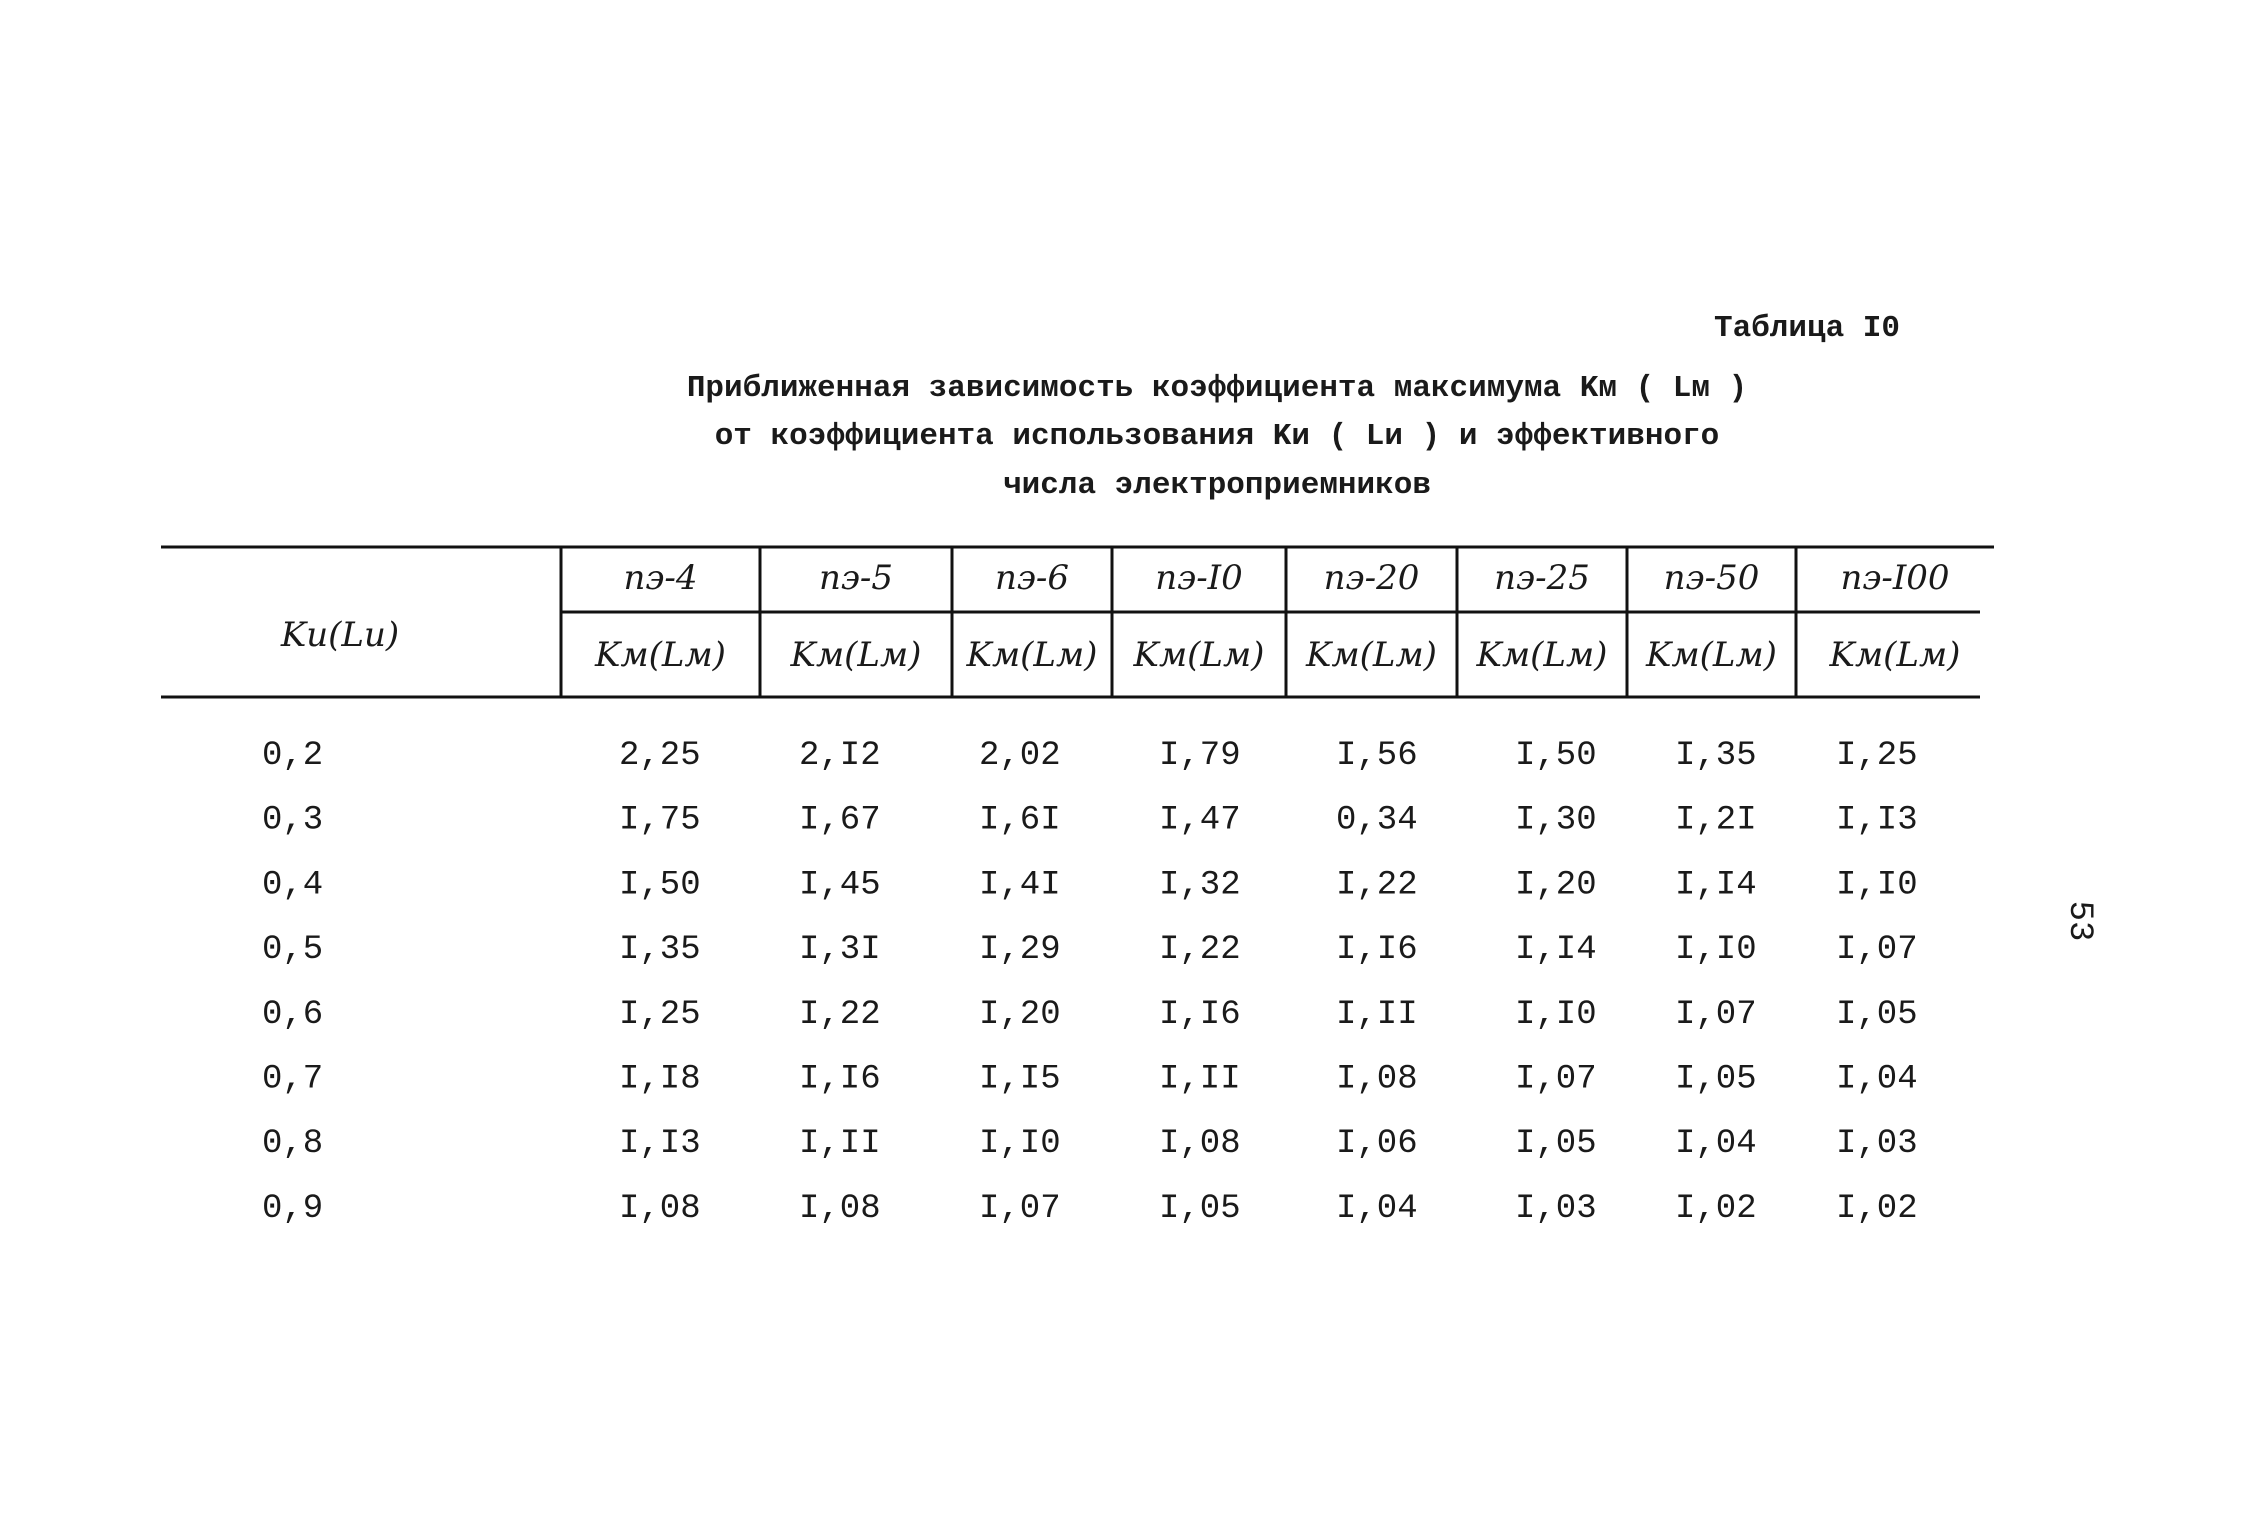 The height and width of the screenshot is (1534, 2244). Describe the element at coordinates (1020, 756) in the screenshot. I see `table-cell: 2,02` at that location.